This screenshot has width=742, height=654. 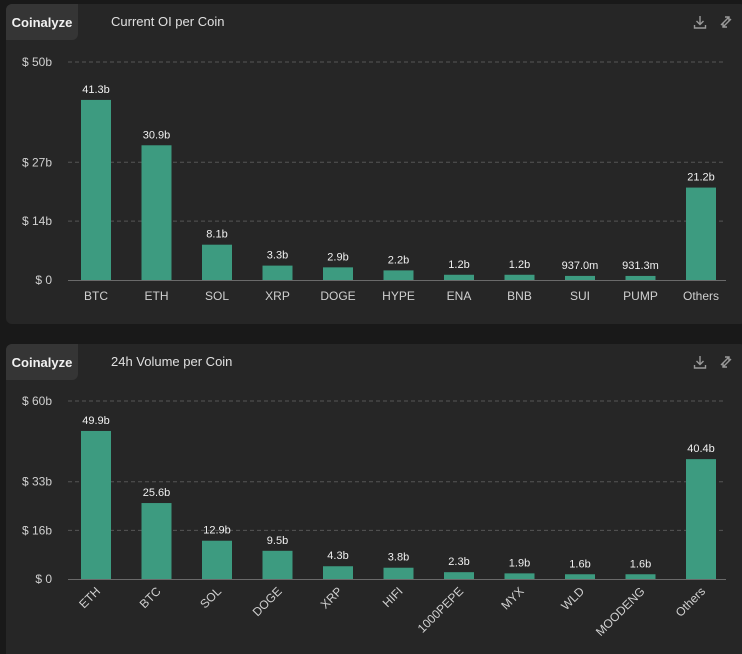 What do you see at coordinates (277, 541) in the screenshot?
I see `data-label: 9.5b` at bounding box center [277, 541].